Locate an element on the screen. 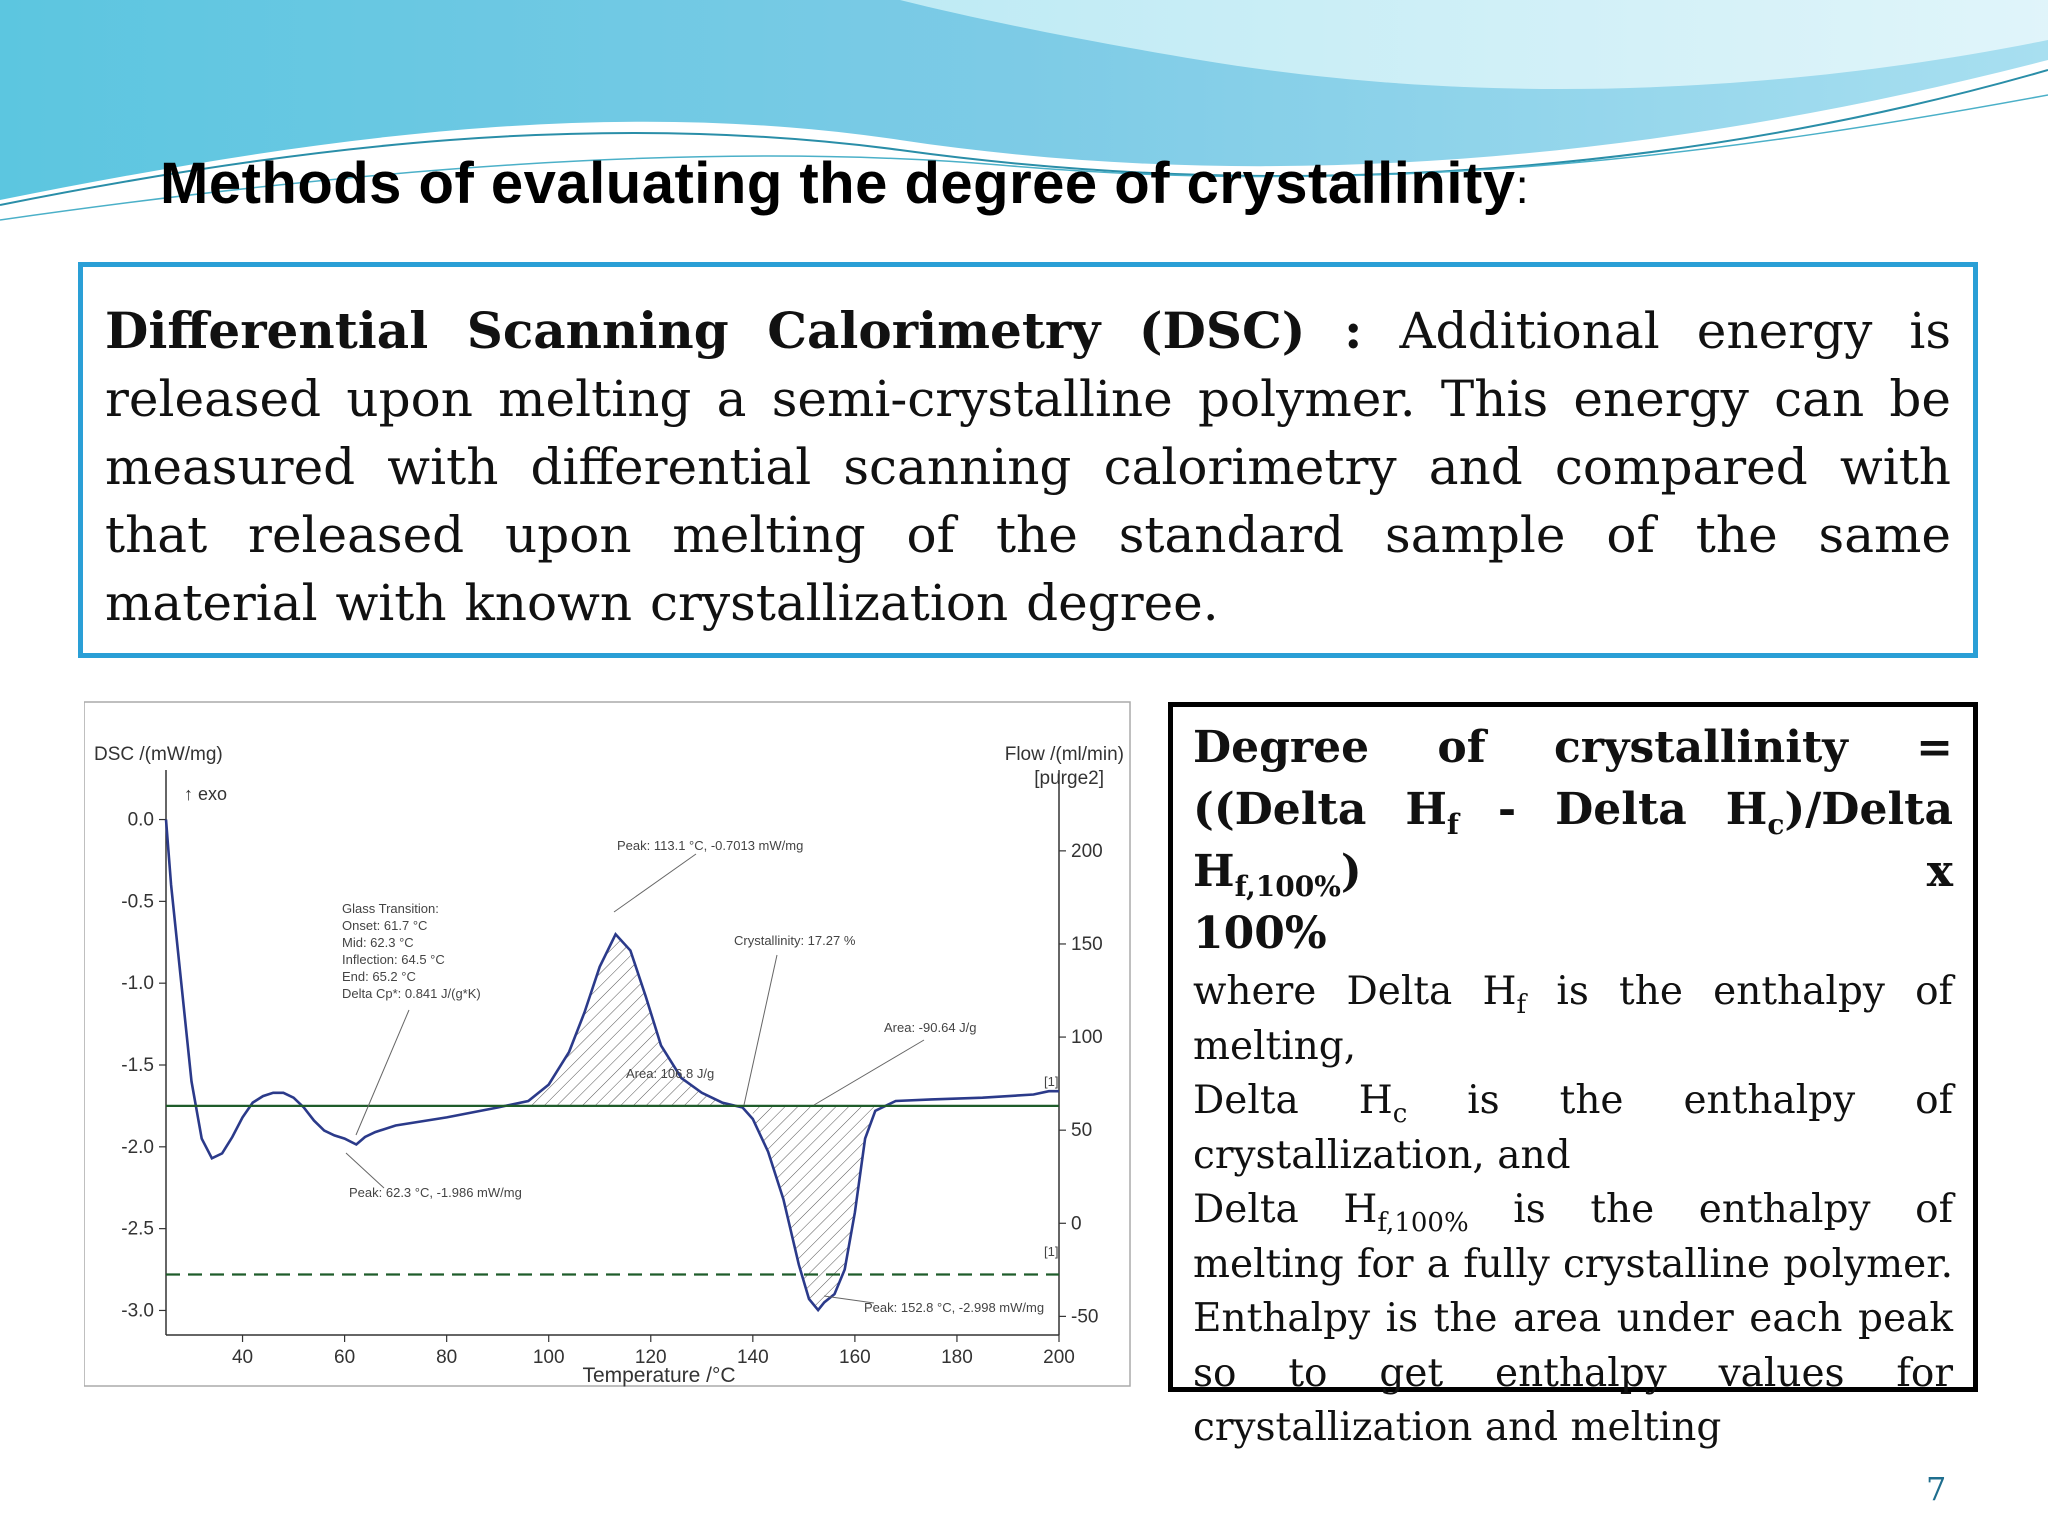 This screenshot has height=1536, width=2048. glass-transition-label: Glass Transition: is located at coordinates (390, 908).